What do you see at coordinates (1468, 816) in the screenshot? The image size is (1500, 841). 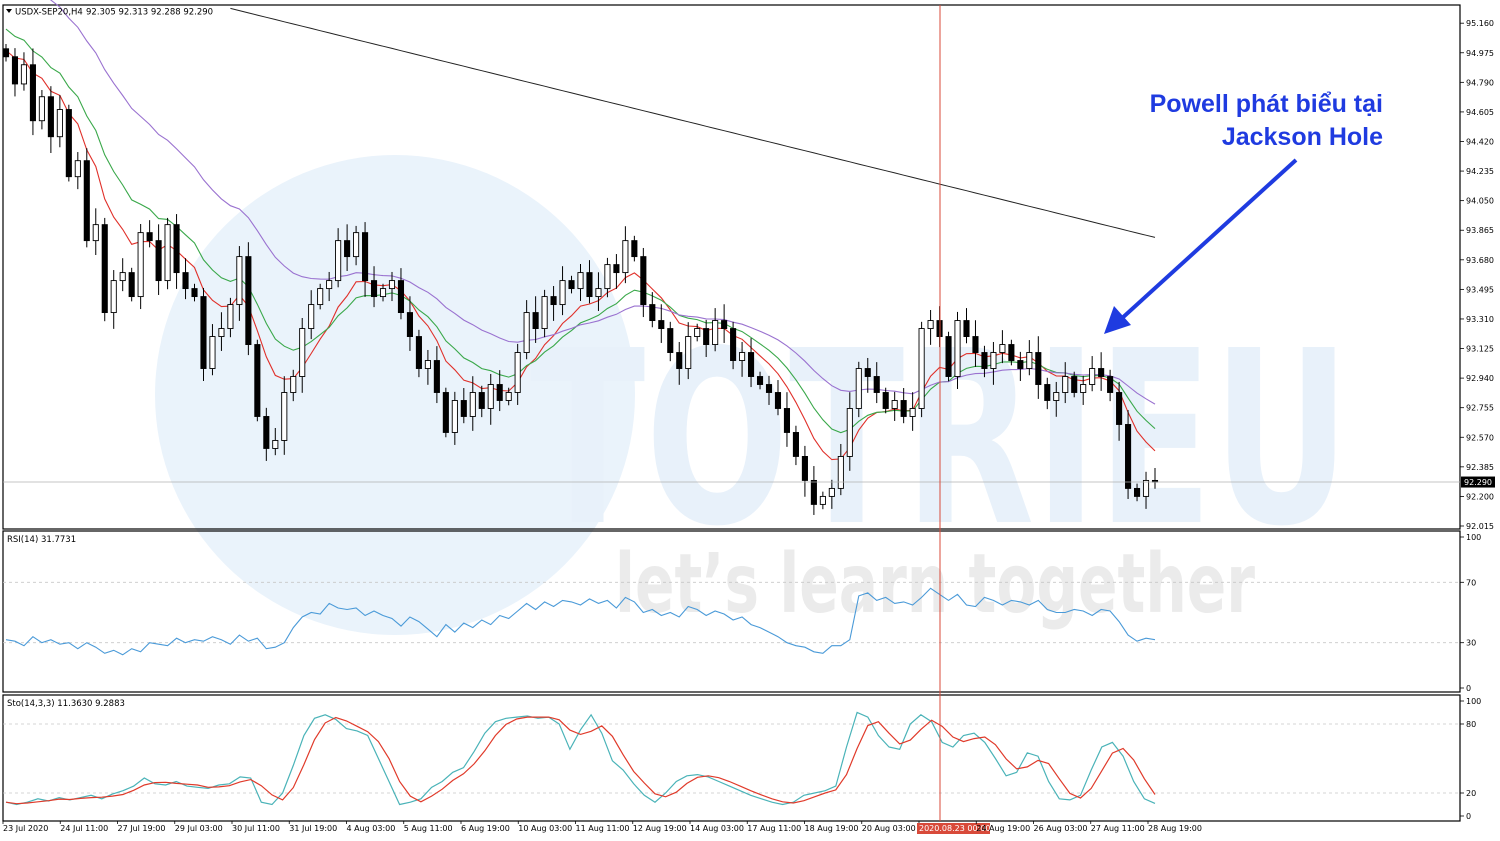 I see `indicator-tick-label: 0` at bounding box center [1468, 816].